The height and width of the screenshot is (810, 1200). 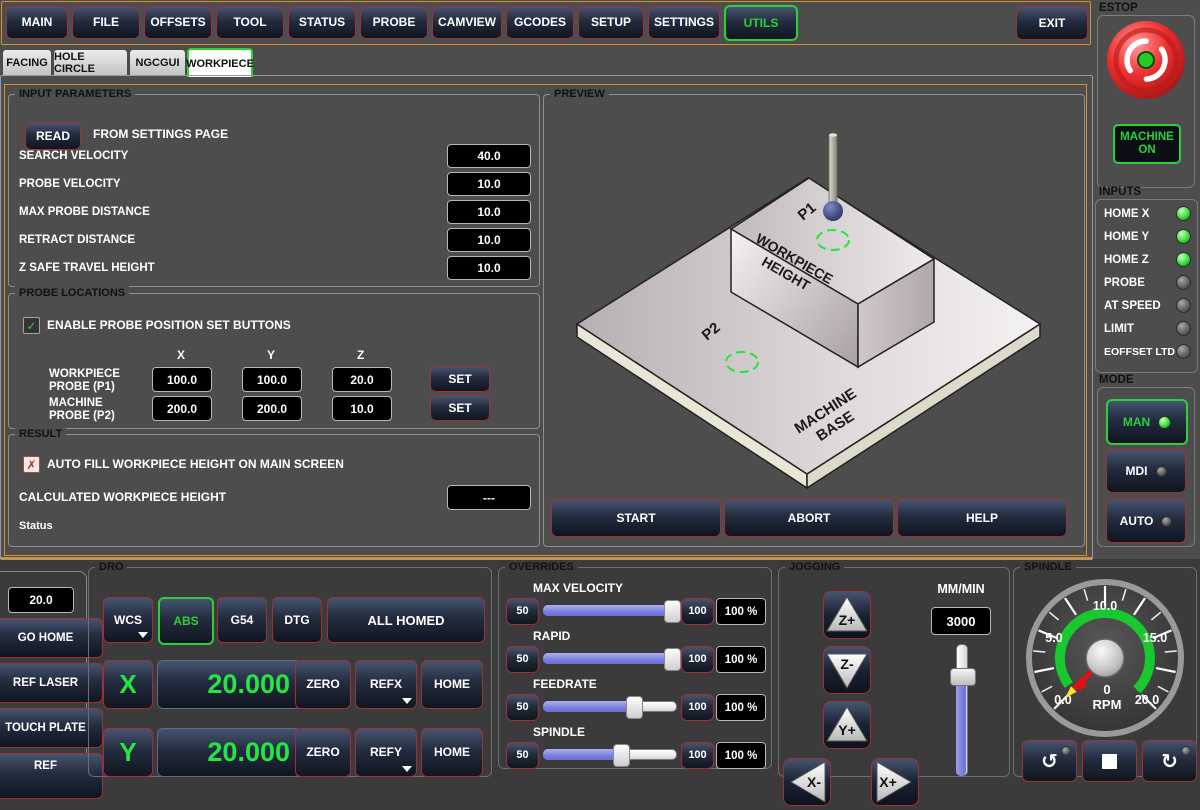 What do you see at coordinates (467, 22) in the screenshot?
I see `menu-item-camview: CAMVIEW` at bounding box center [467, 22].